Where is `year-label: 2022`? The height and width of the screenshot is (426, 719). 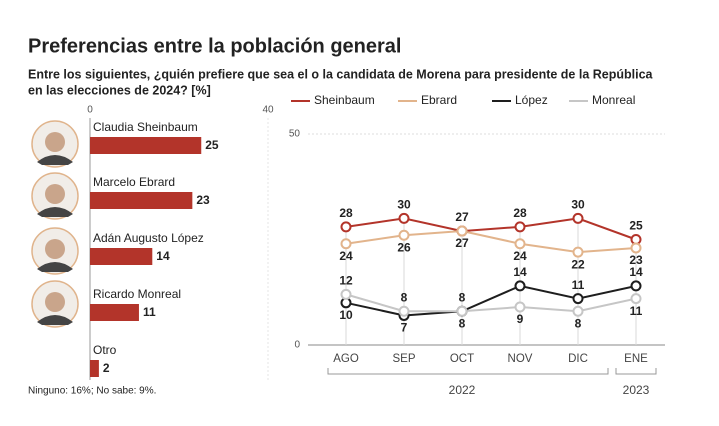 year-label: 2022 is located at coordinates (462, 390).